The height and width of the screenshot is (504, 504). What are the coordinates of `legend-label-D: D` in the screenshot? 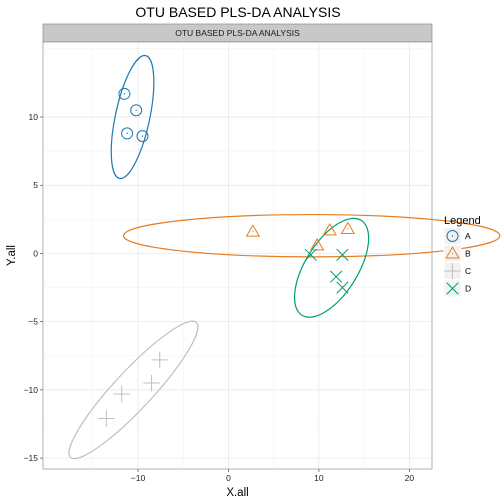 It's located at (468, 289).